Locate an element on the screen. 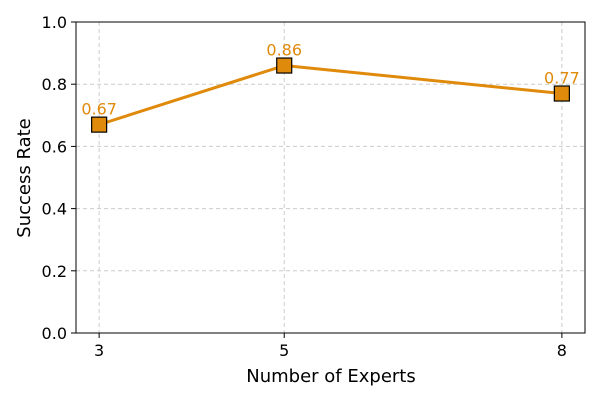 Image resolution: width=600 pixels, height=400 pixels. x-tick-label: 3 is located at coordinates (99, 350).